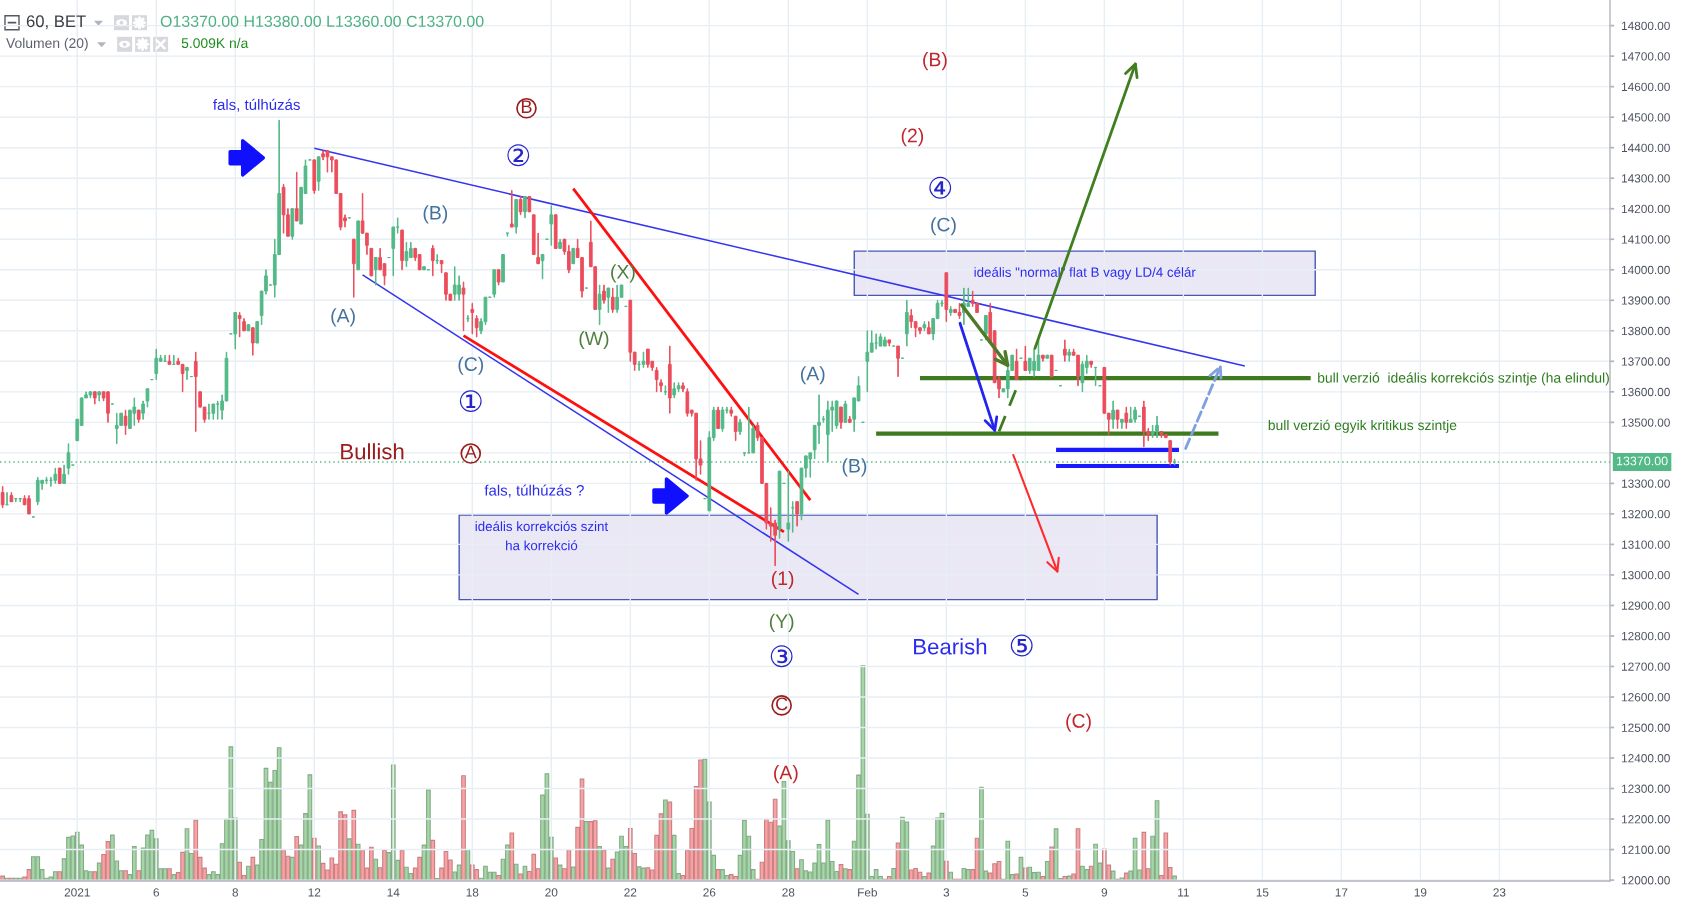 The width and height of the screenshot is (1681, 901). I want to click on x-tick-label: 8, so click(235, 892).